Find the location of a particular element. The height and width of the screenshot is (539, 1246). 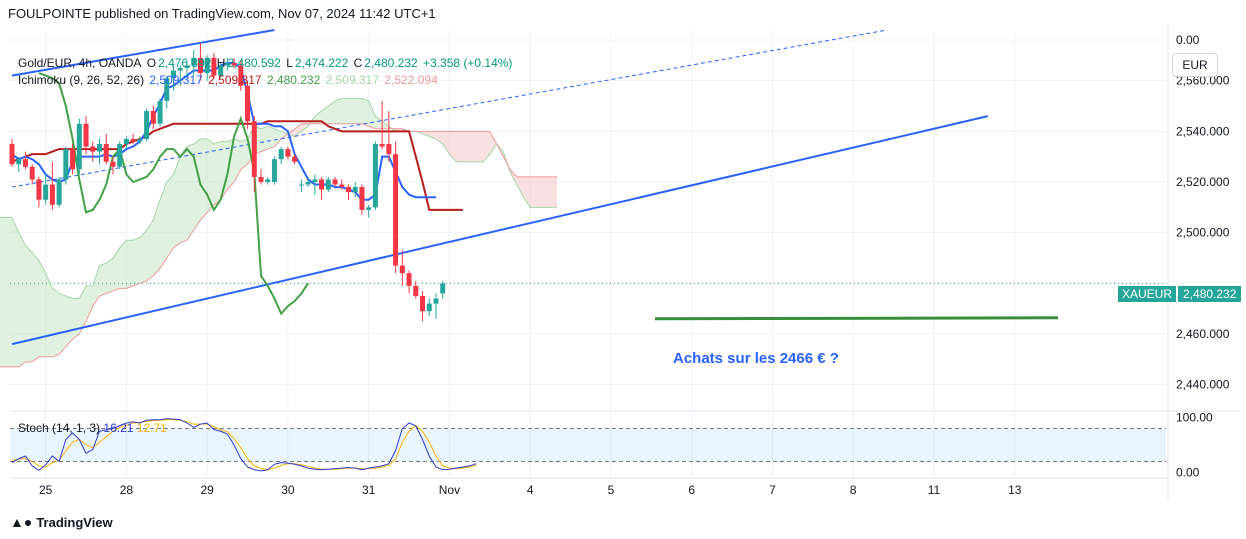

stochastic-pane is located at coordinates (588, 445).